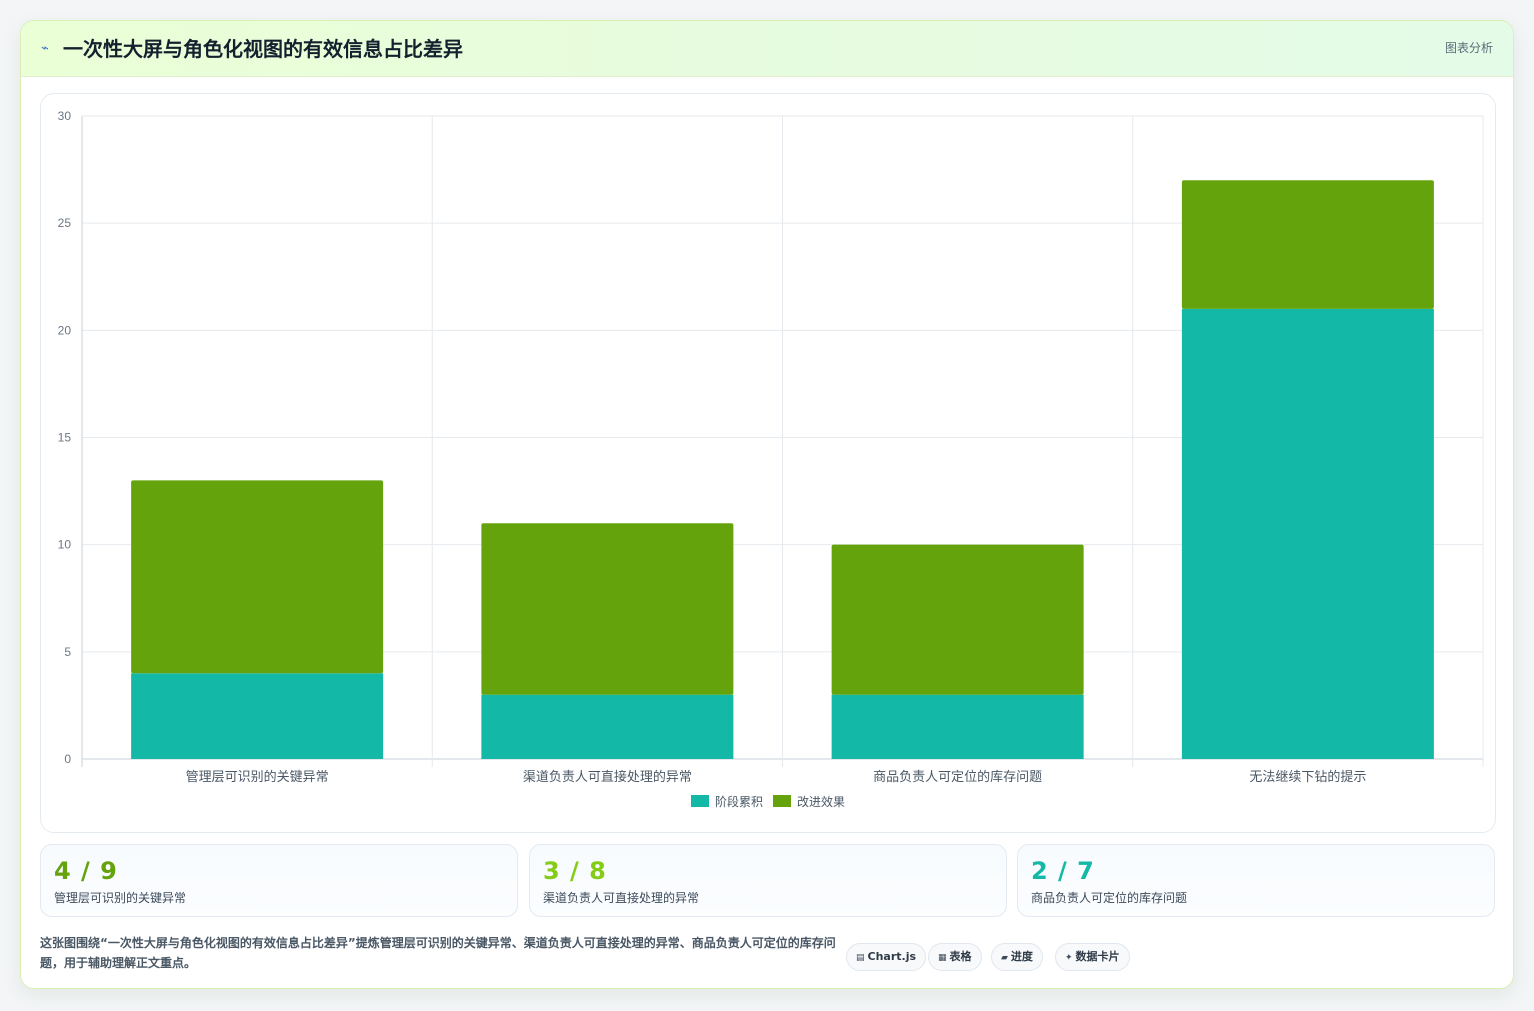 The width and height of the screenshot is (1534, 1011). I want to click on x-tick-label: 商品负责人可定位的库存问题, so click(957, 777).